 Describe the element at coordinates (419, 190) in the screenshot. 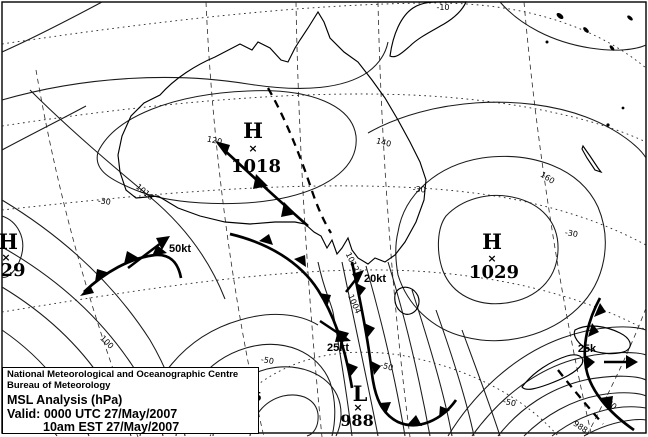

I see `lat-label-30s-mid: -30` at that location.